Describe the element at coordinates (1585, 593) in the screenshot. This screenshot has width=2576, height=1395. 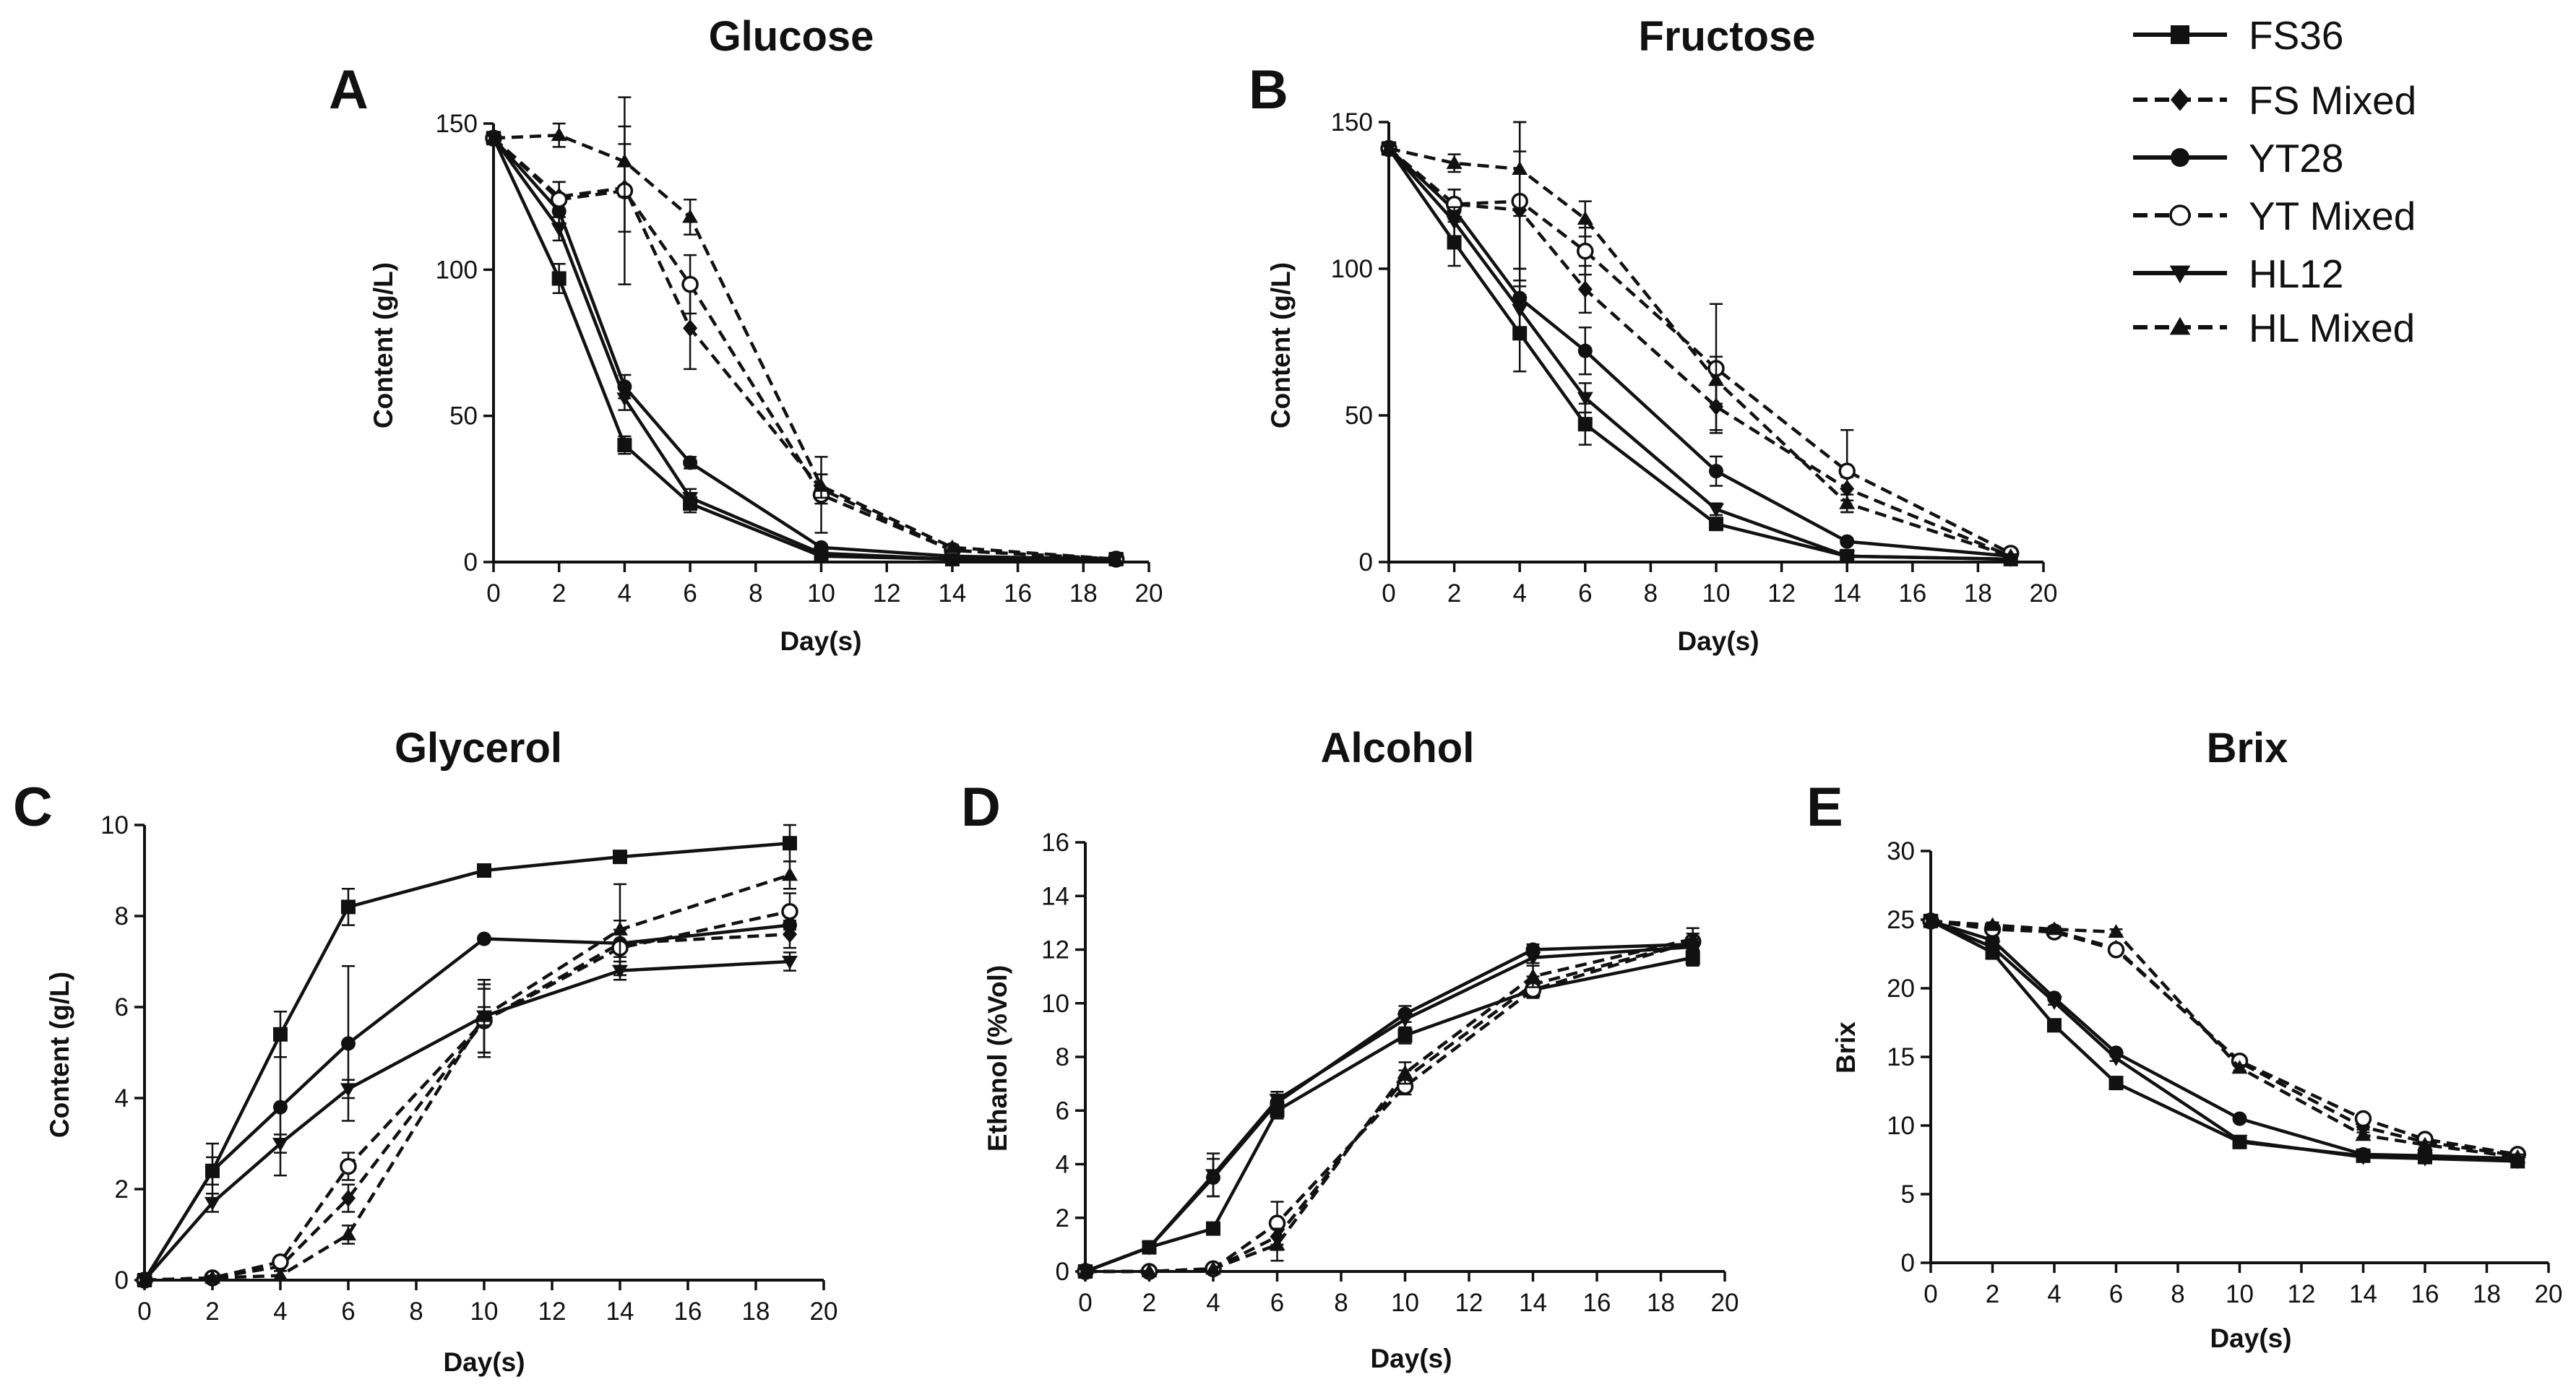
I see `x-tick-label: 6` at that location.